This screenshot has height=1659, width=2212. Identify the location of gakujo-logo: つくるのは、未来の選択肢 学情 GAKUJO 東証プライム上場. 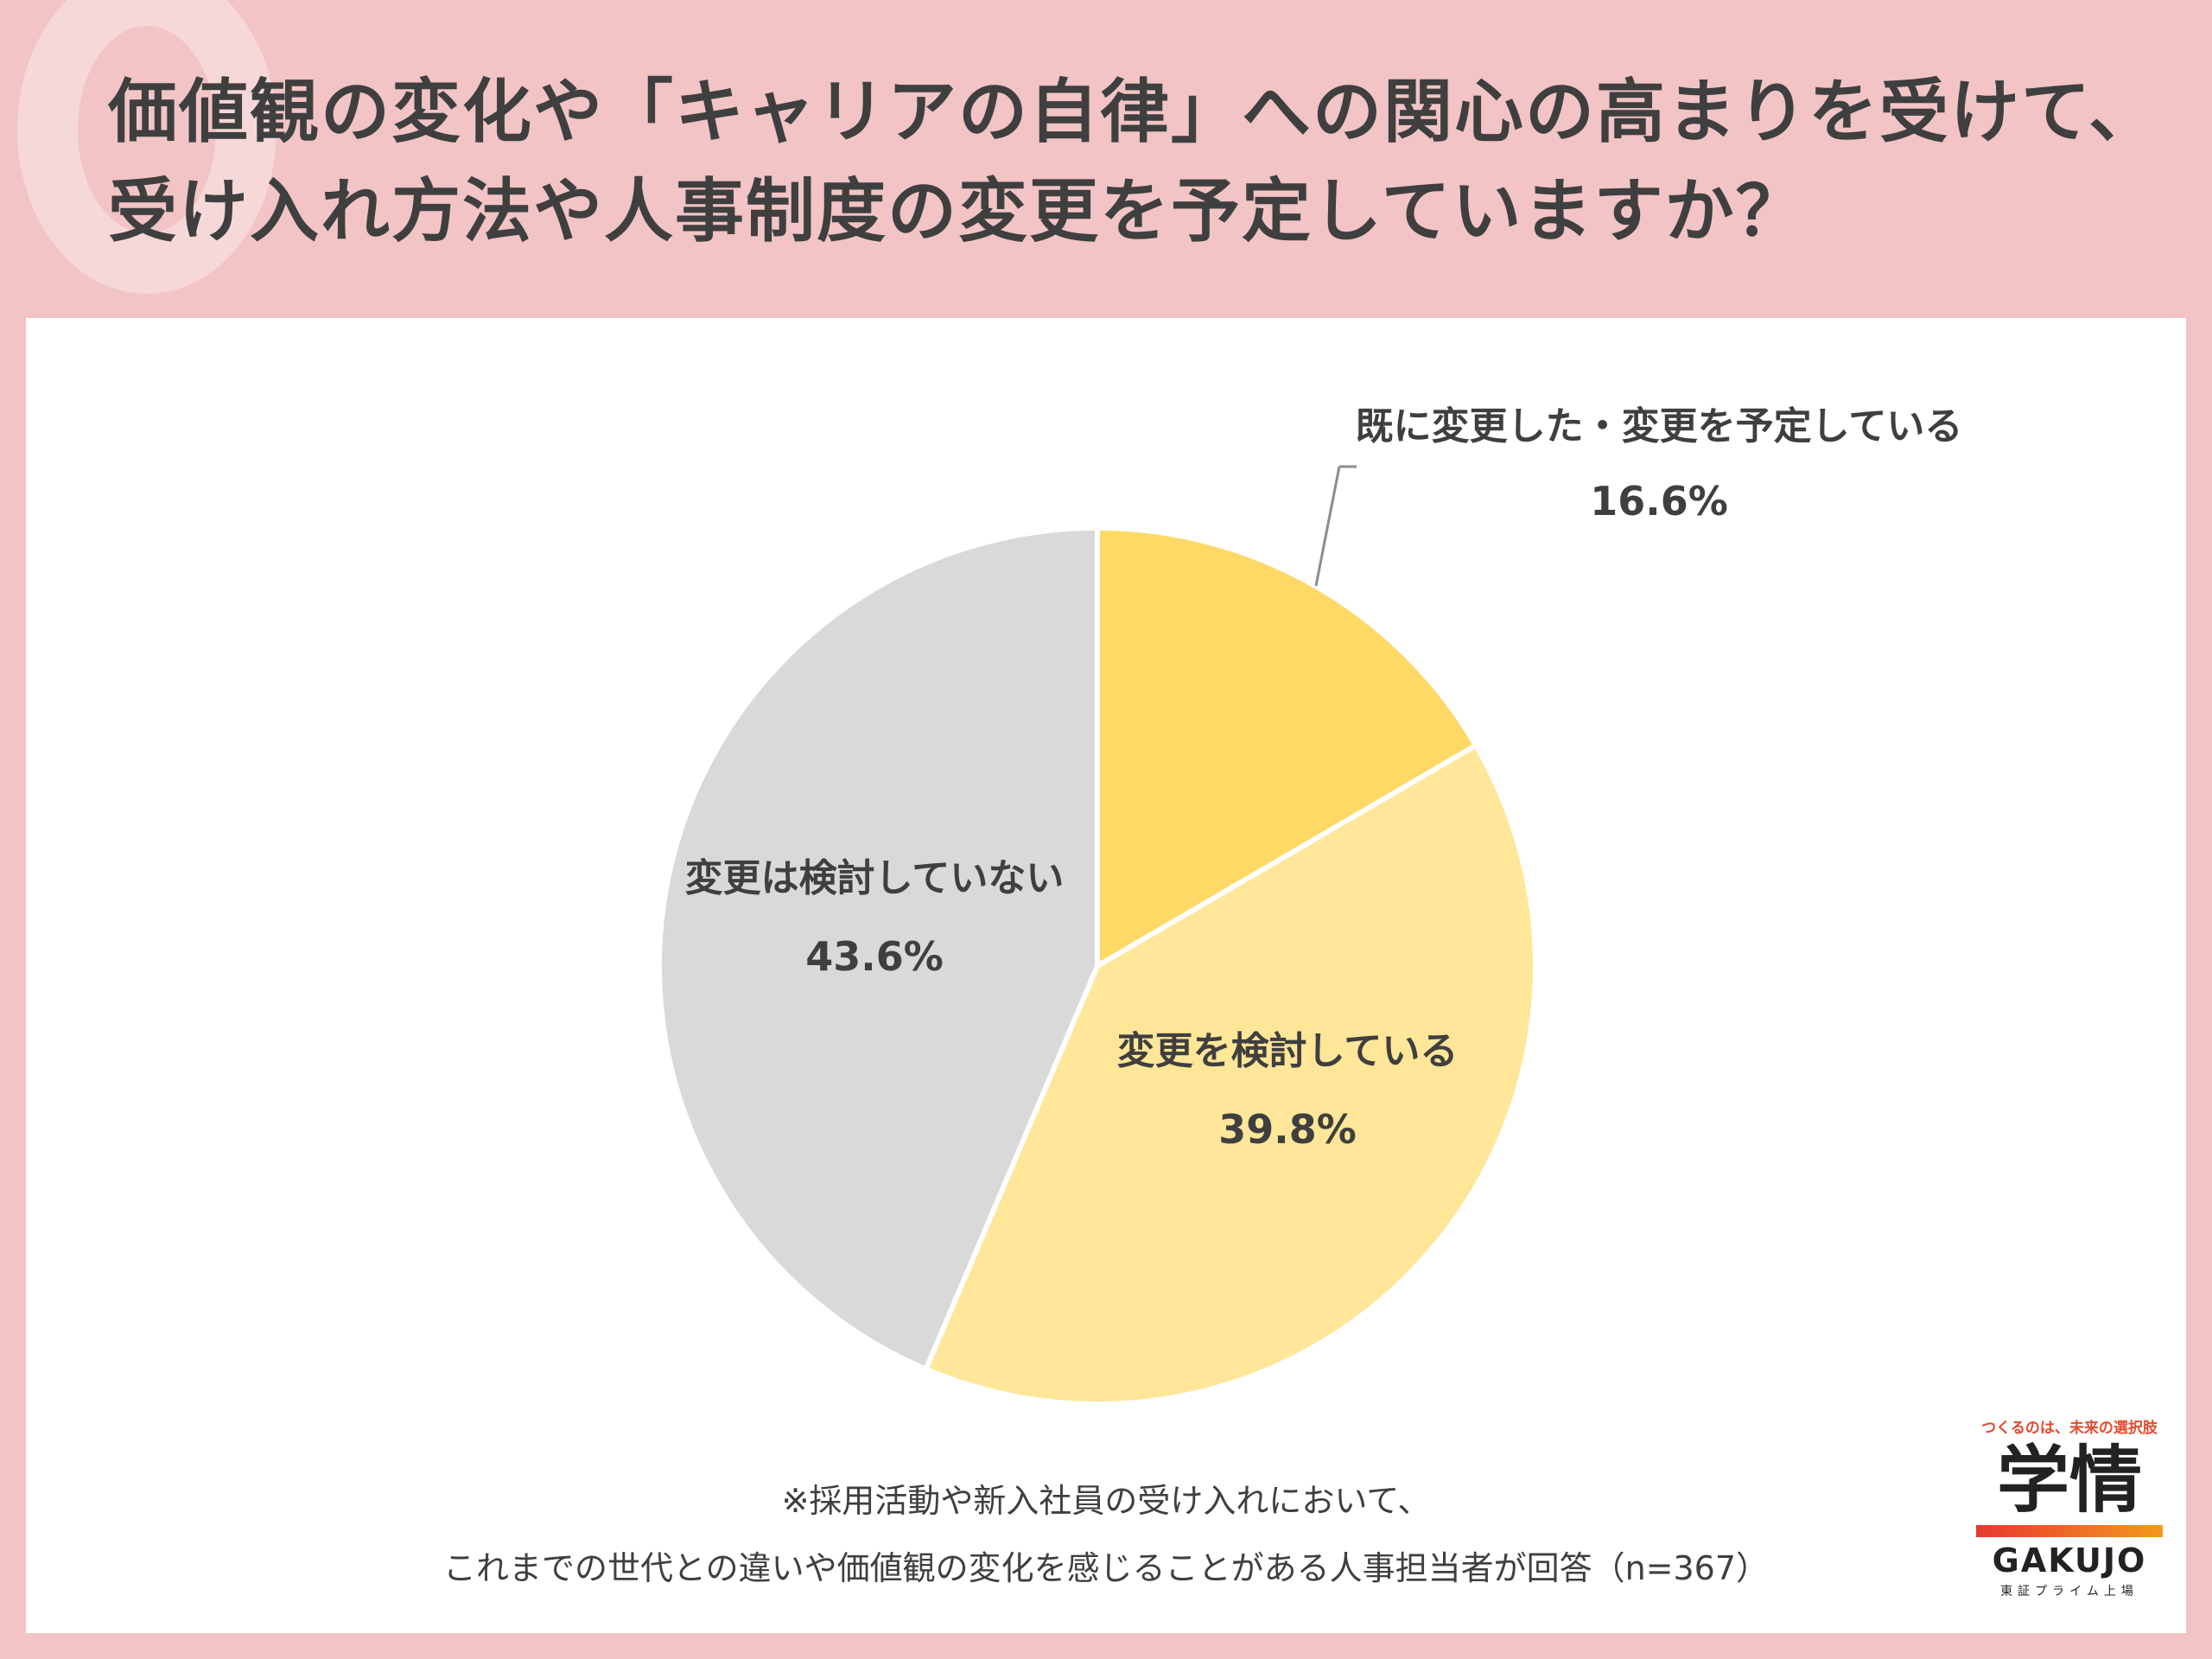
(2069, 1507).